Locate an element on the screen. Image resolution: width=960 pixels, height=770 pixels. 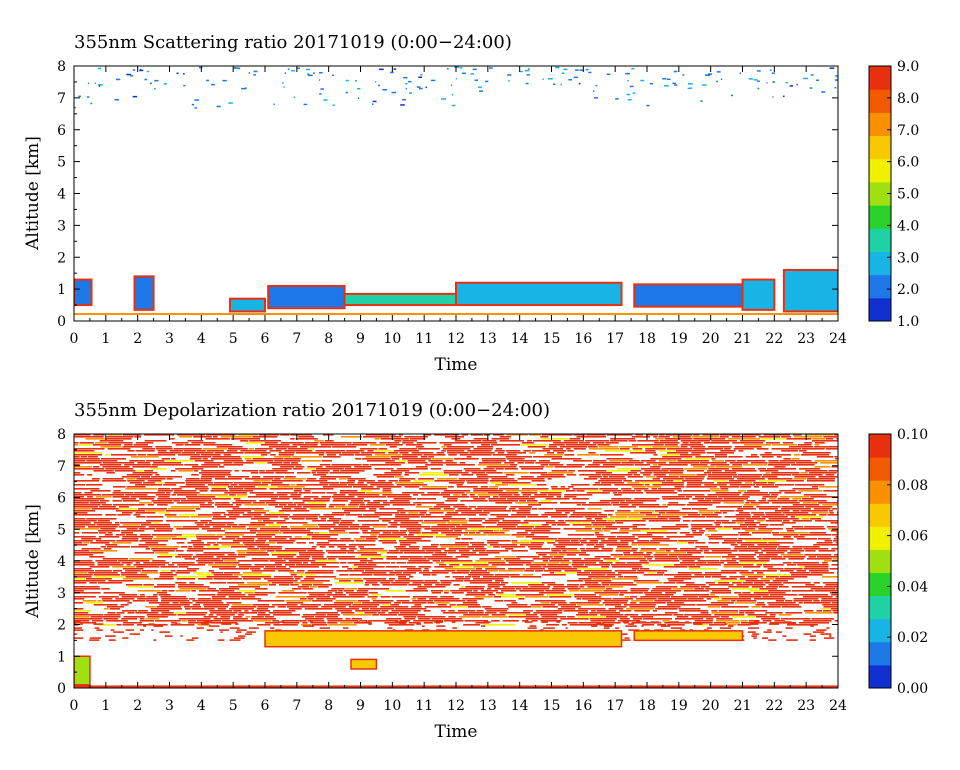
x-tick-label: 23 is located at coordinates (806, 706).